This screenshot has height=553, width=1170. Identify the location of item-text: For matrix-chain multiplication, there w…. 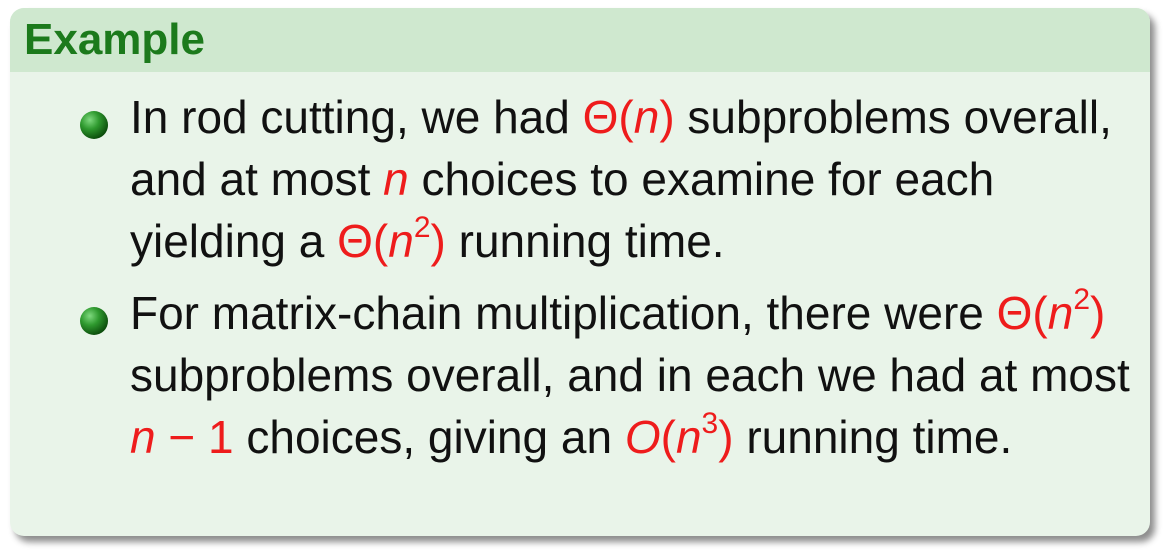
(563, 313).